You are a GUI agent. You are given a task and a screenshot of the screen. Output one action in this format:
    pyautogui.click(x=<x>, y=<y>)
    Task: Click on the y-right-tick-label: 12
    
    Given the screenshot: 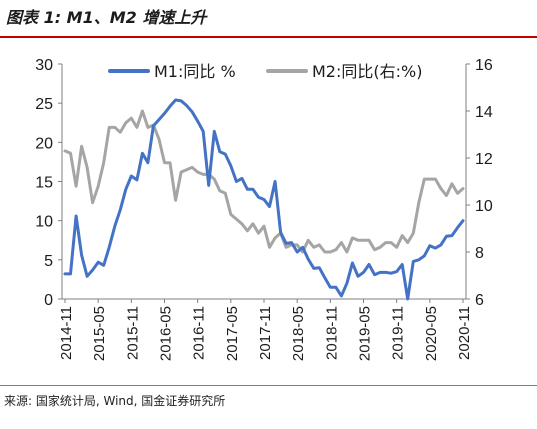 What is the action you would take?
    pyautogui.click(x=484, y=159)
    